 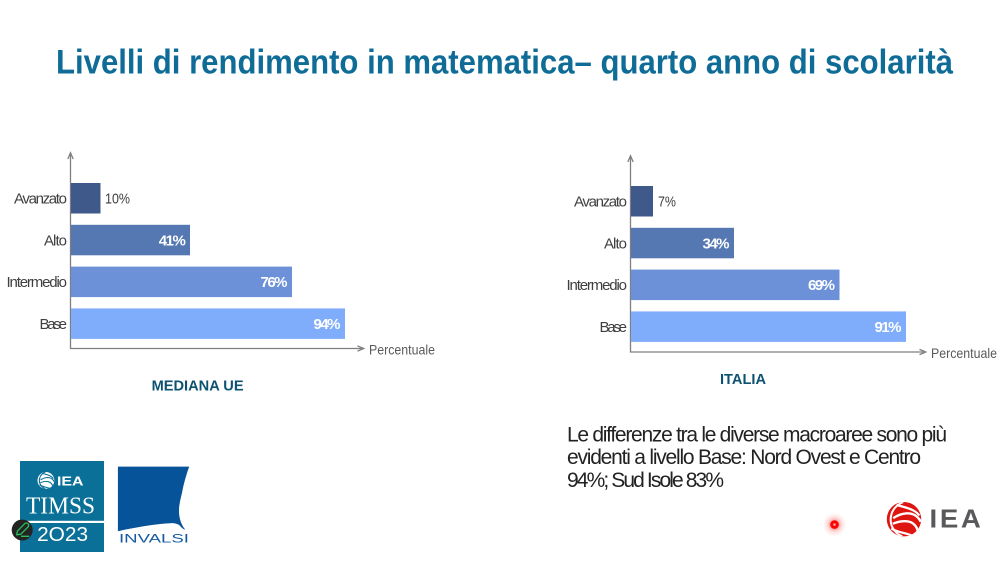 What do you see at coordinates (743, 379) in the screenshot?
I see `svg-text: ITALIA` at bounding box center [743, 379].